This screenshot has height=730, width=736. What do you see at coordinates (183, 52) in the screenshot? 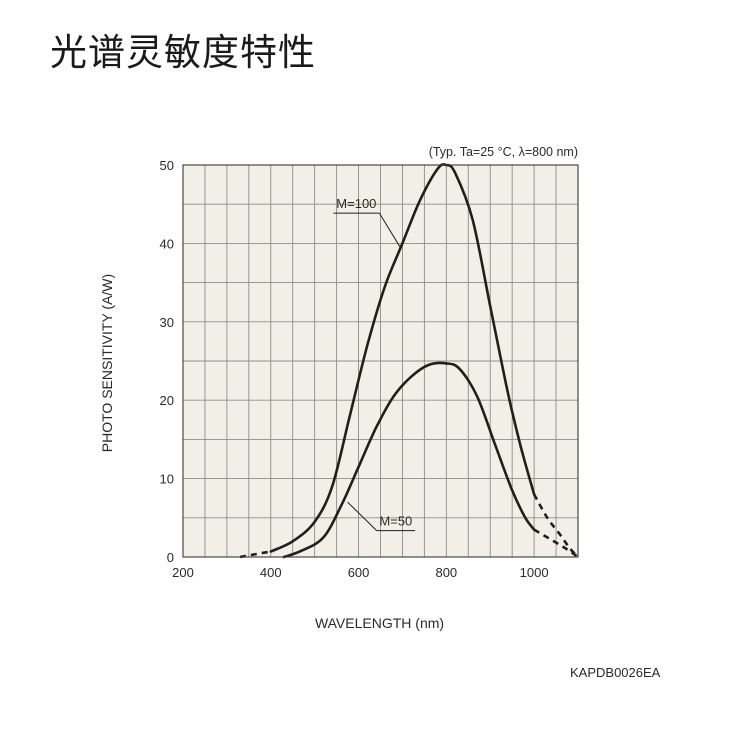
I see `page-title: 光谱灵敏度特性` at bounding box center [183, 52].